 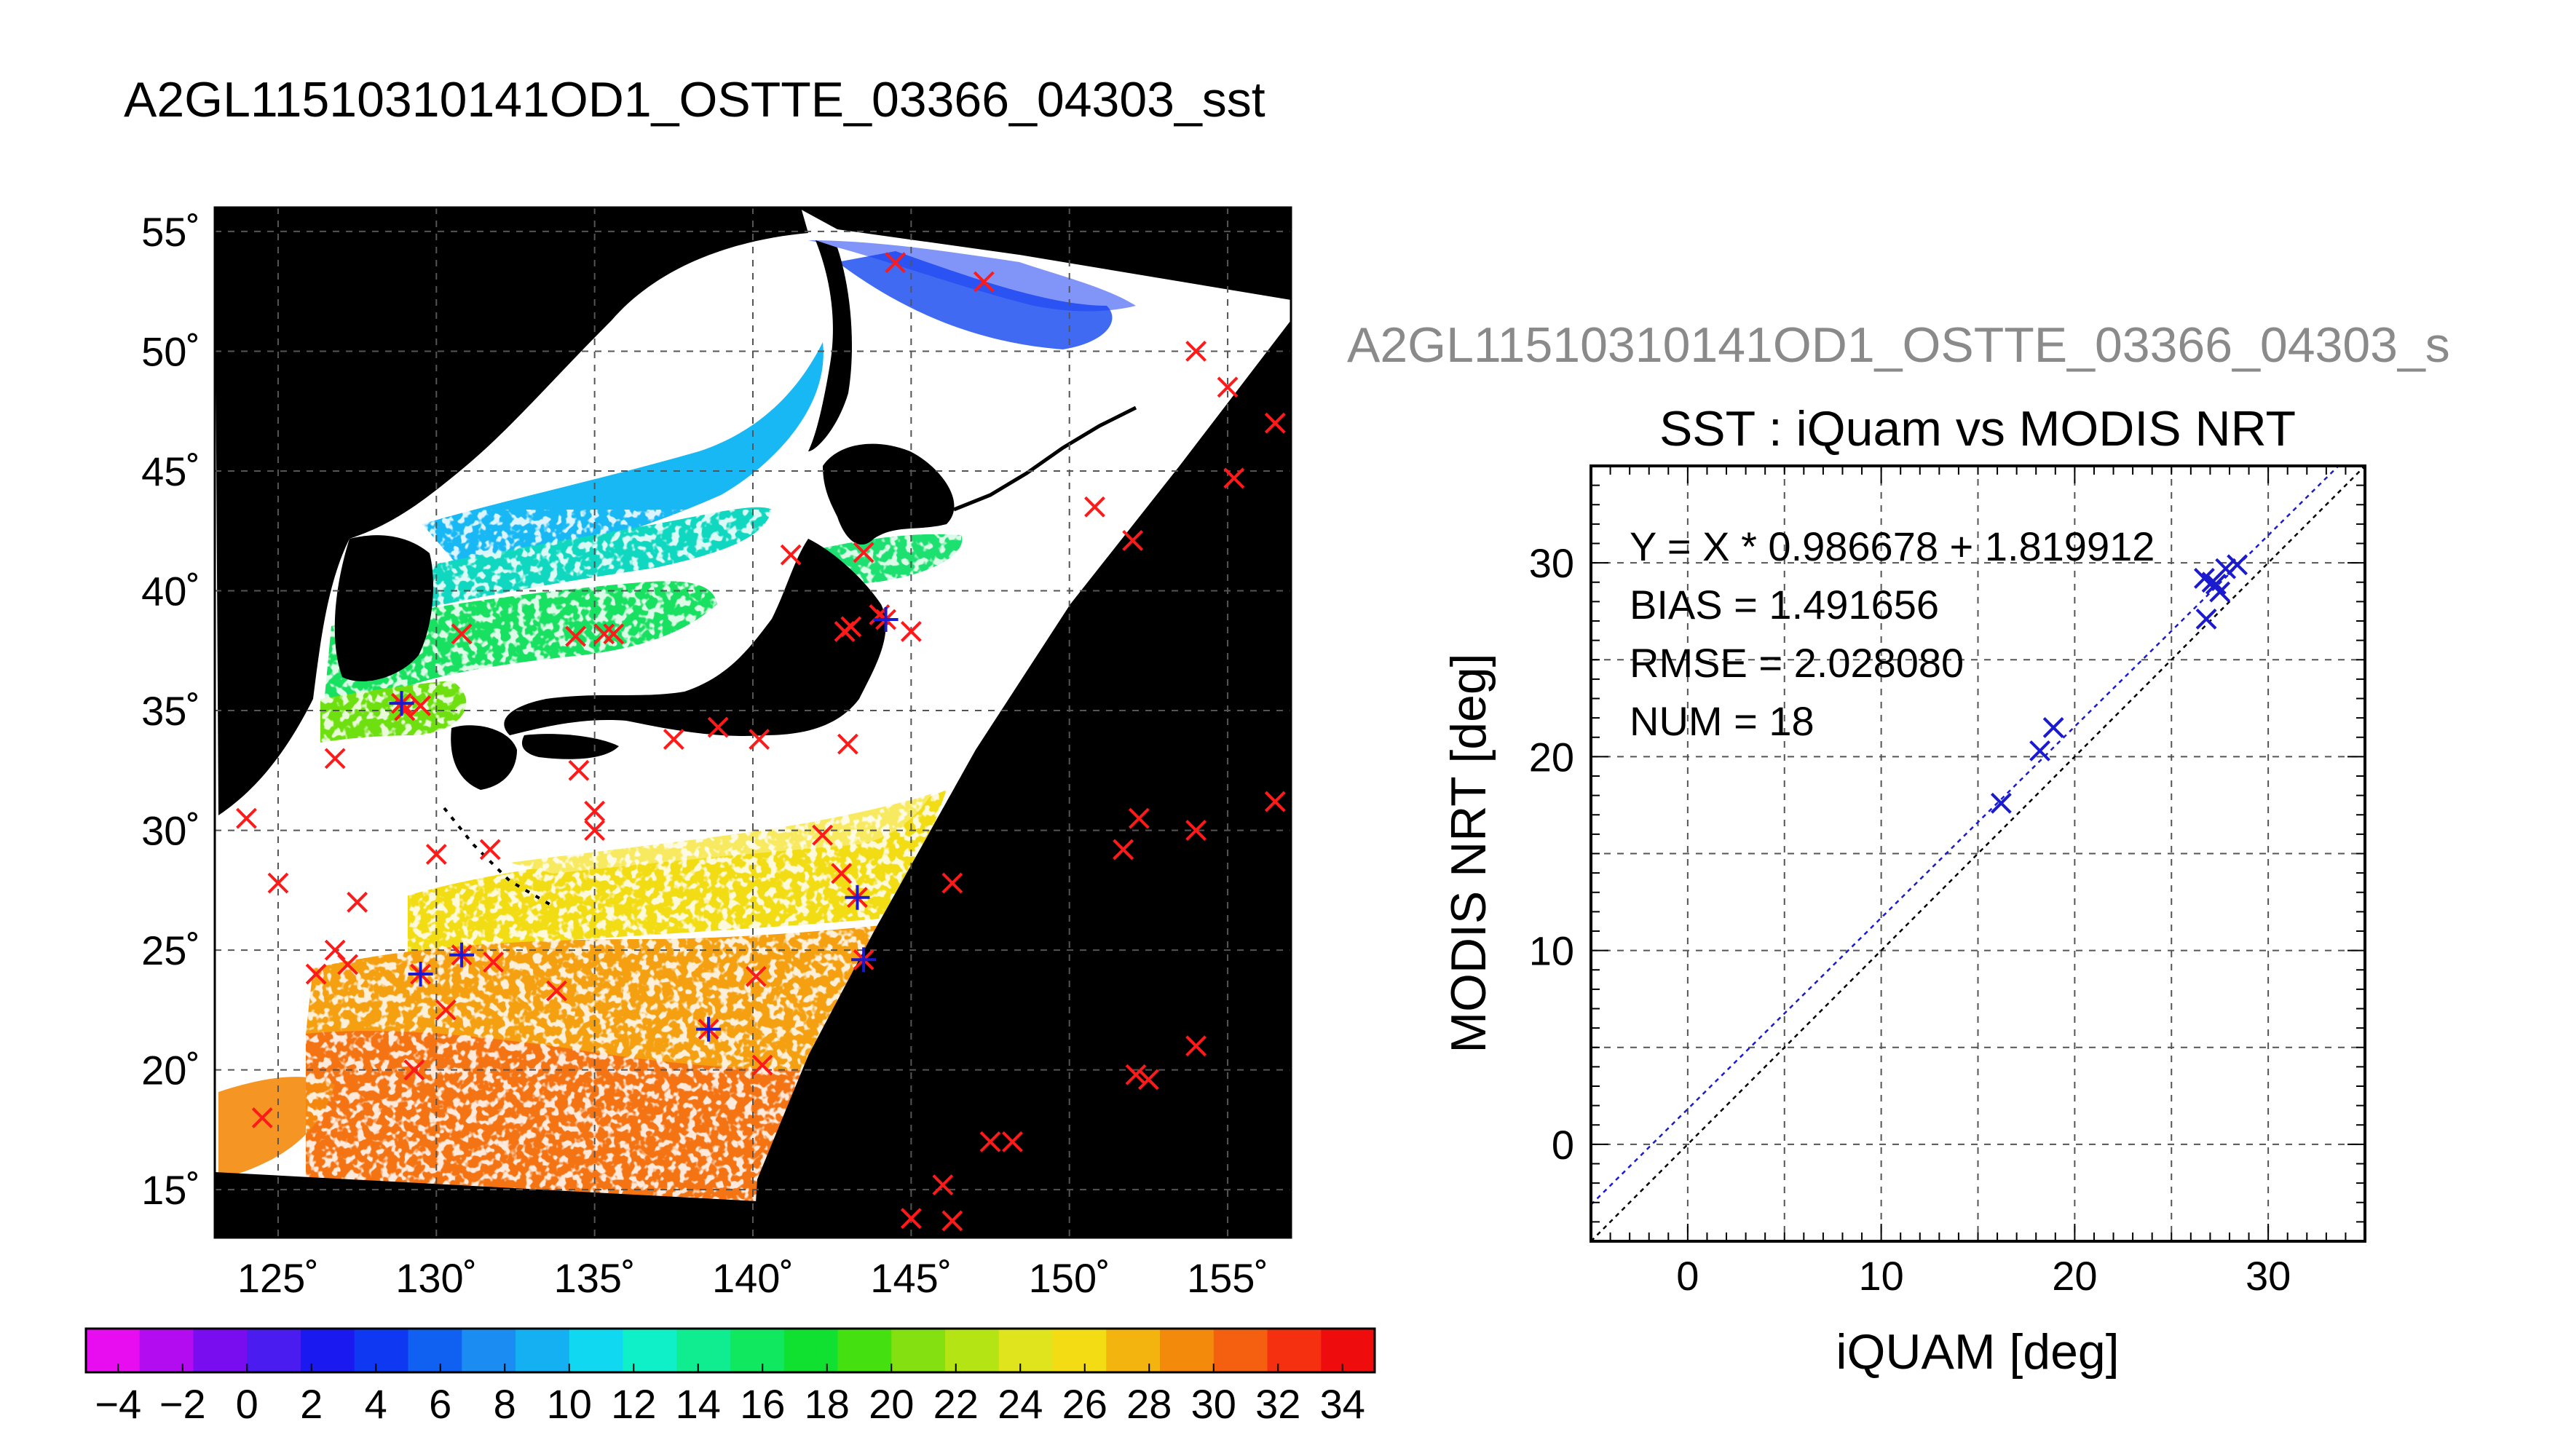 What do you see at coordinates (1045, 458) in the screenshot?
I see `land-kuril-islands` at bounding box center [1045, 458].